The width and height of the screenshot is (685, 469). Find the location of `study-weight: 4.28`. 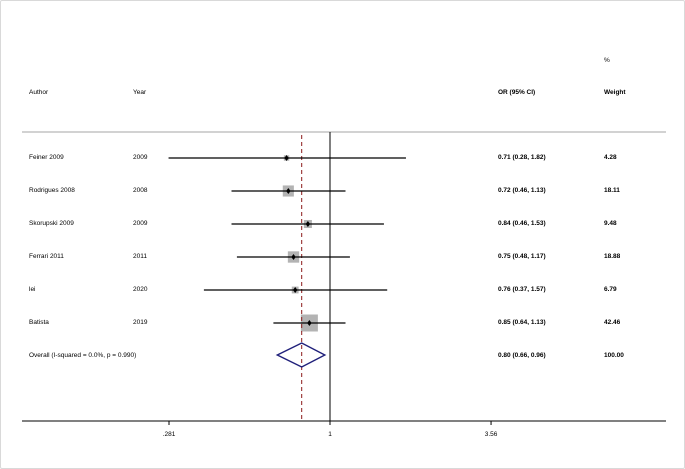

study-weight: 4.28 is located at coordinates (610, 157).